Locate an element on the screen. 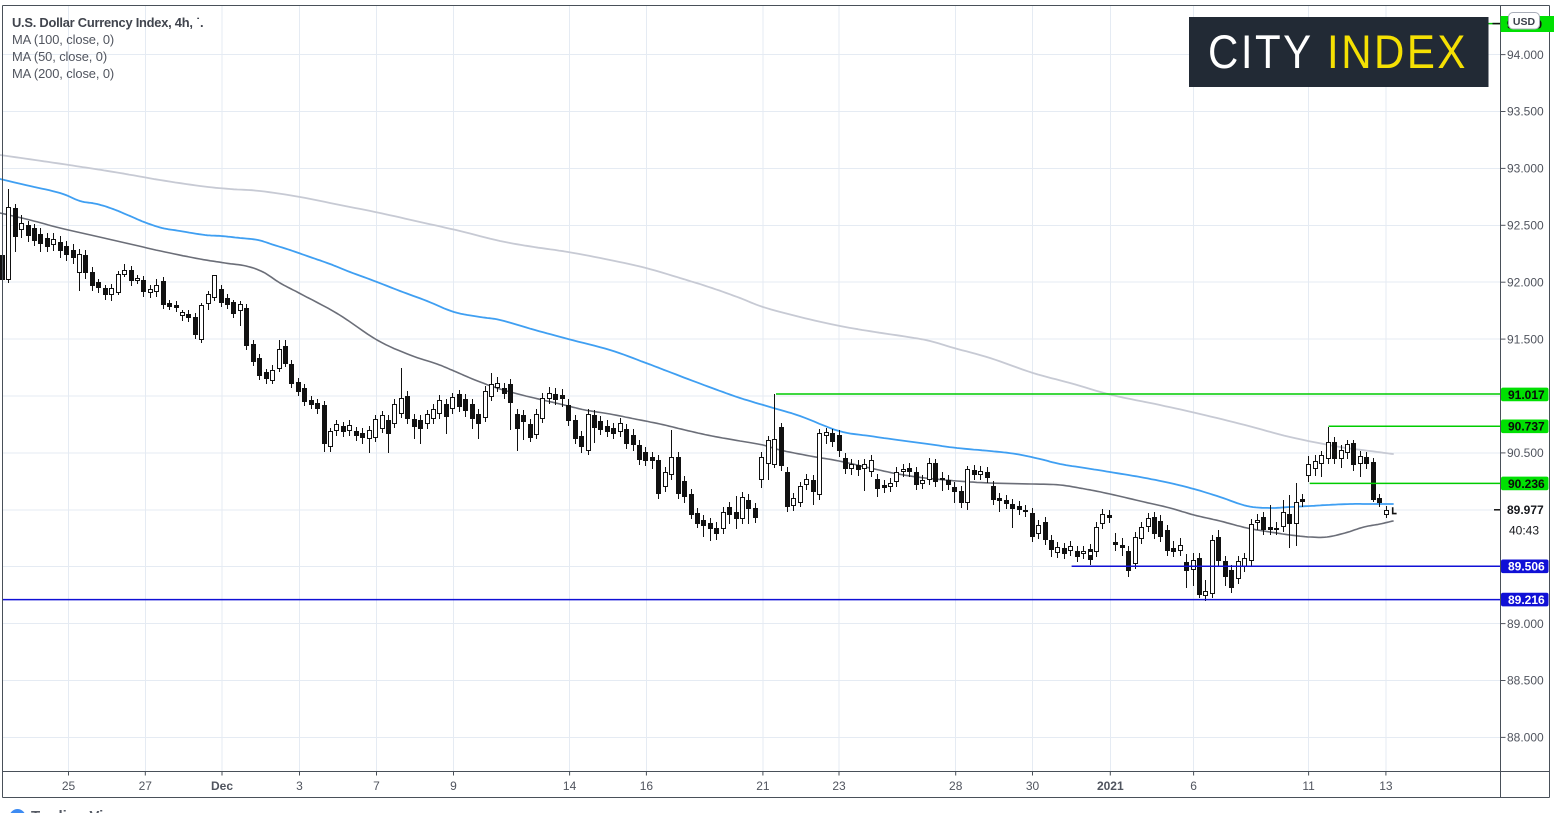 The width and height of the screenshot is (1554, 813). svg-text: 21 is located at coordinates (763, 786).